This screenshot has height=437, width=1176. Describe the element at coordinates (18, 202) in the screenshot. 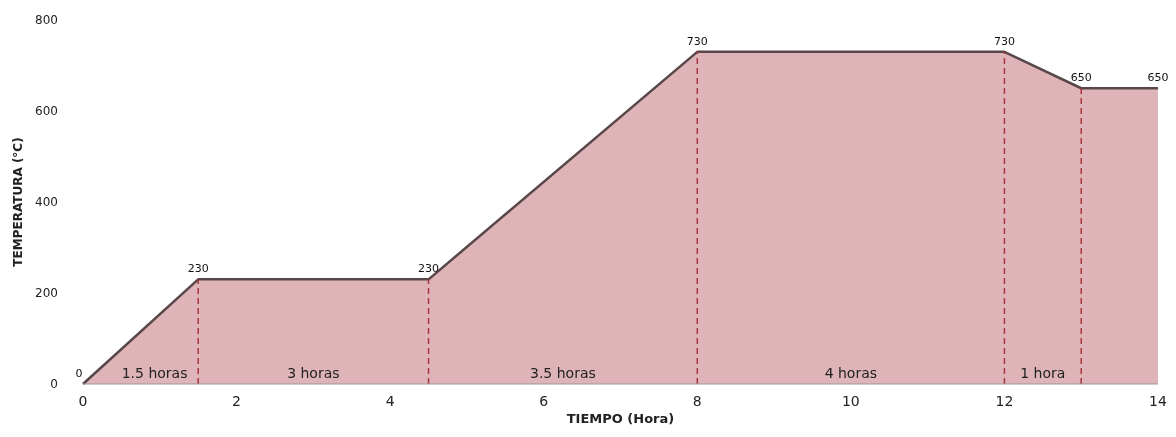

I see `y-axis-title: TEMPERATURA (°C)` at that location.